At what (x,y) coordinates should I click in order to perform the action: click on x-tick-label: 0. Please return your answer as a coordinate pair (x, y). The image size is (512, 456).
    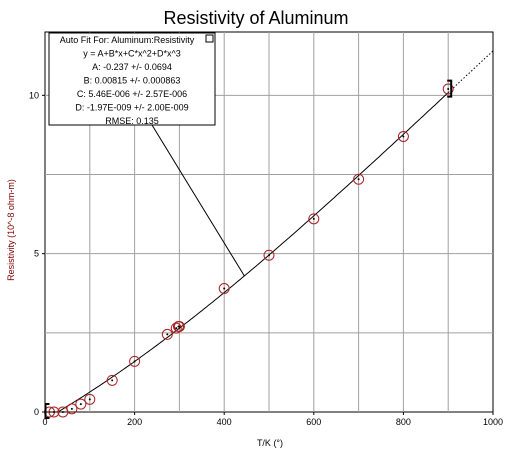
    Looking at the image, I should click on (44, 422).